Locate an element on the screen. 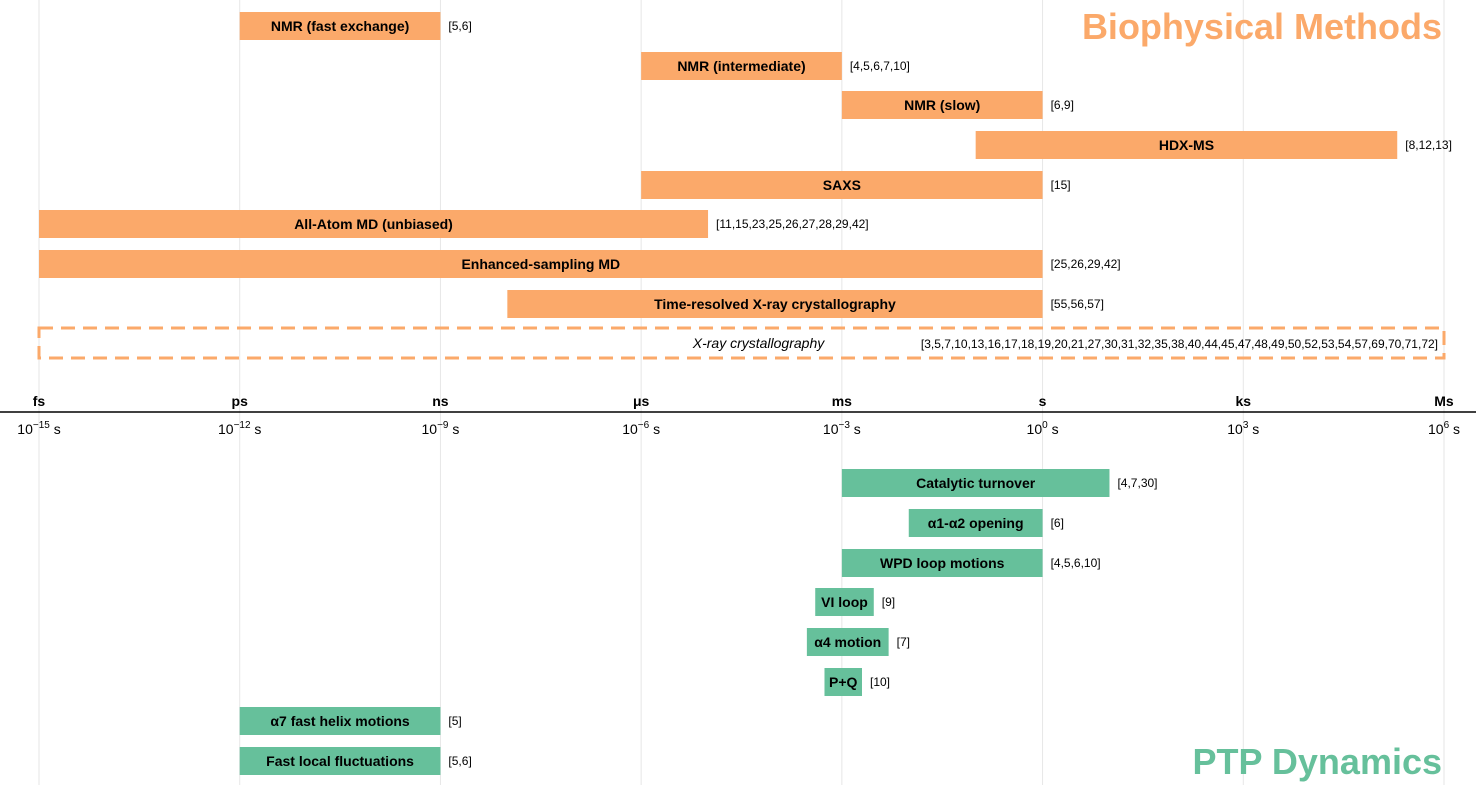 Image resolution: width=1476 pixels, height=785 pixels. tick-unit-ms: ms is located at coordinates (842, 401).